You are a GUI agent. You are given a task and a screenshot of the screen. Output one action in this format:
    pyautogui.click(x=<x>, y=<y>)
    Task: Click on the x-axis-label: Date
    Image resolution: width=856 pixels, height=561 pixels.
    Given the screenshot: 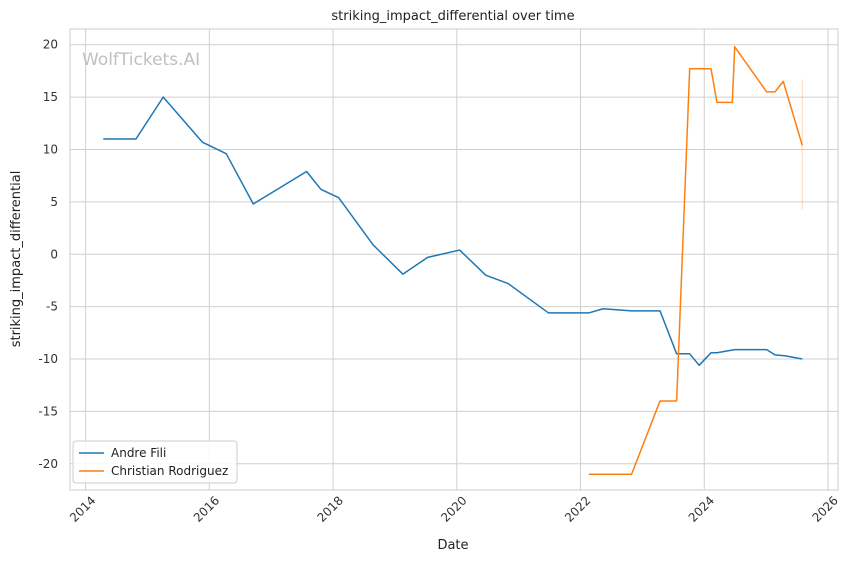 What is the action you would take?
    pyautogui.click(x=452, y=545)
    